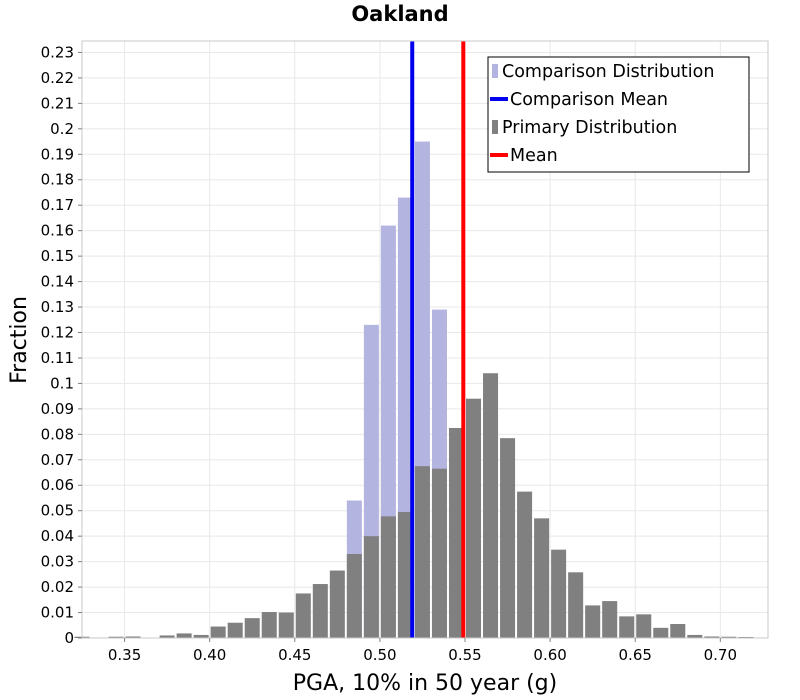  What do you see at coordinates (57, 409) in the screenshot?
I see `y-tick-label: 0.09` at bounding box center [57, 409].